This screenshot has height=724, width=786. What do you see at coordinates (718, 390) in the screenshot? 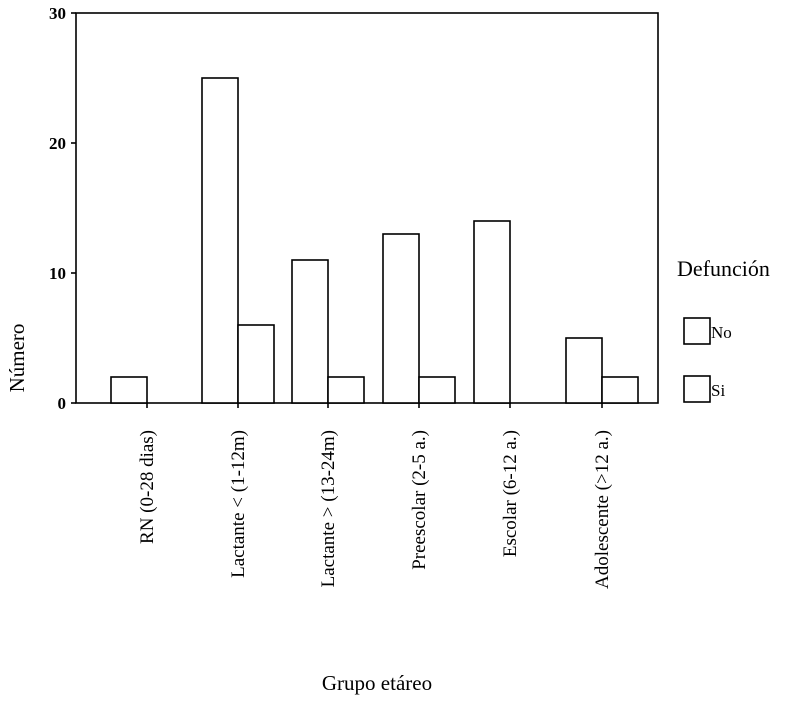
I see `legend-label-si: Si` at bounding box center [718, 390].